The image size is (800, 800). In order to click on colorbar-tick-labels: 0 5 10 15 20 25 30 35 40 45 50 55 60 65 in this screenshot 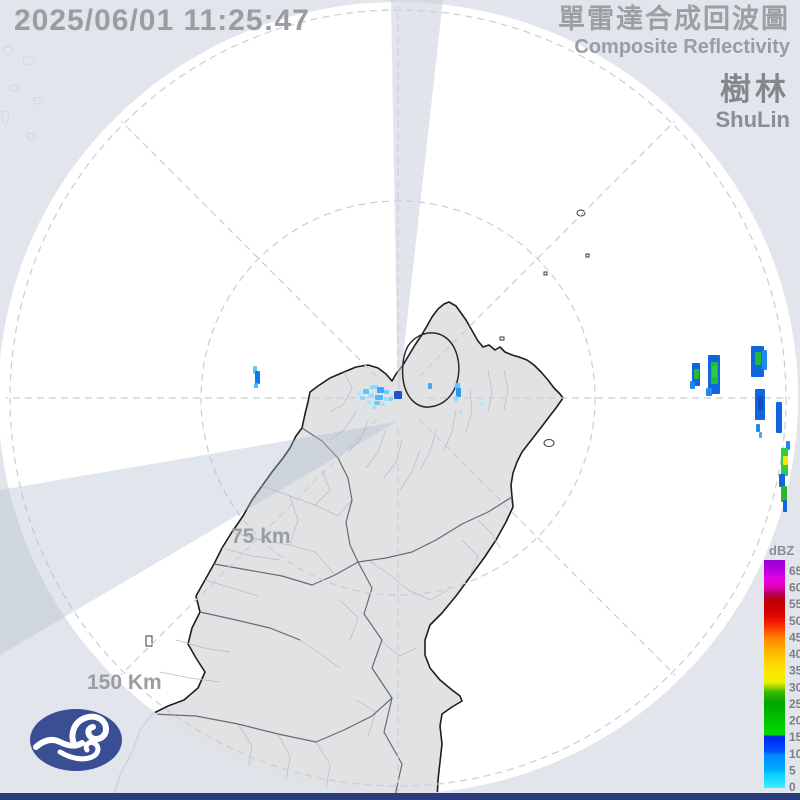, I will do `click(794, 679)`.